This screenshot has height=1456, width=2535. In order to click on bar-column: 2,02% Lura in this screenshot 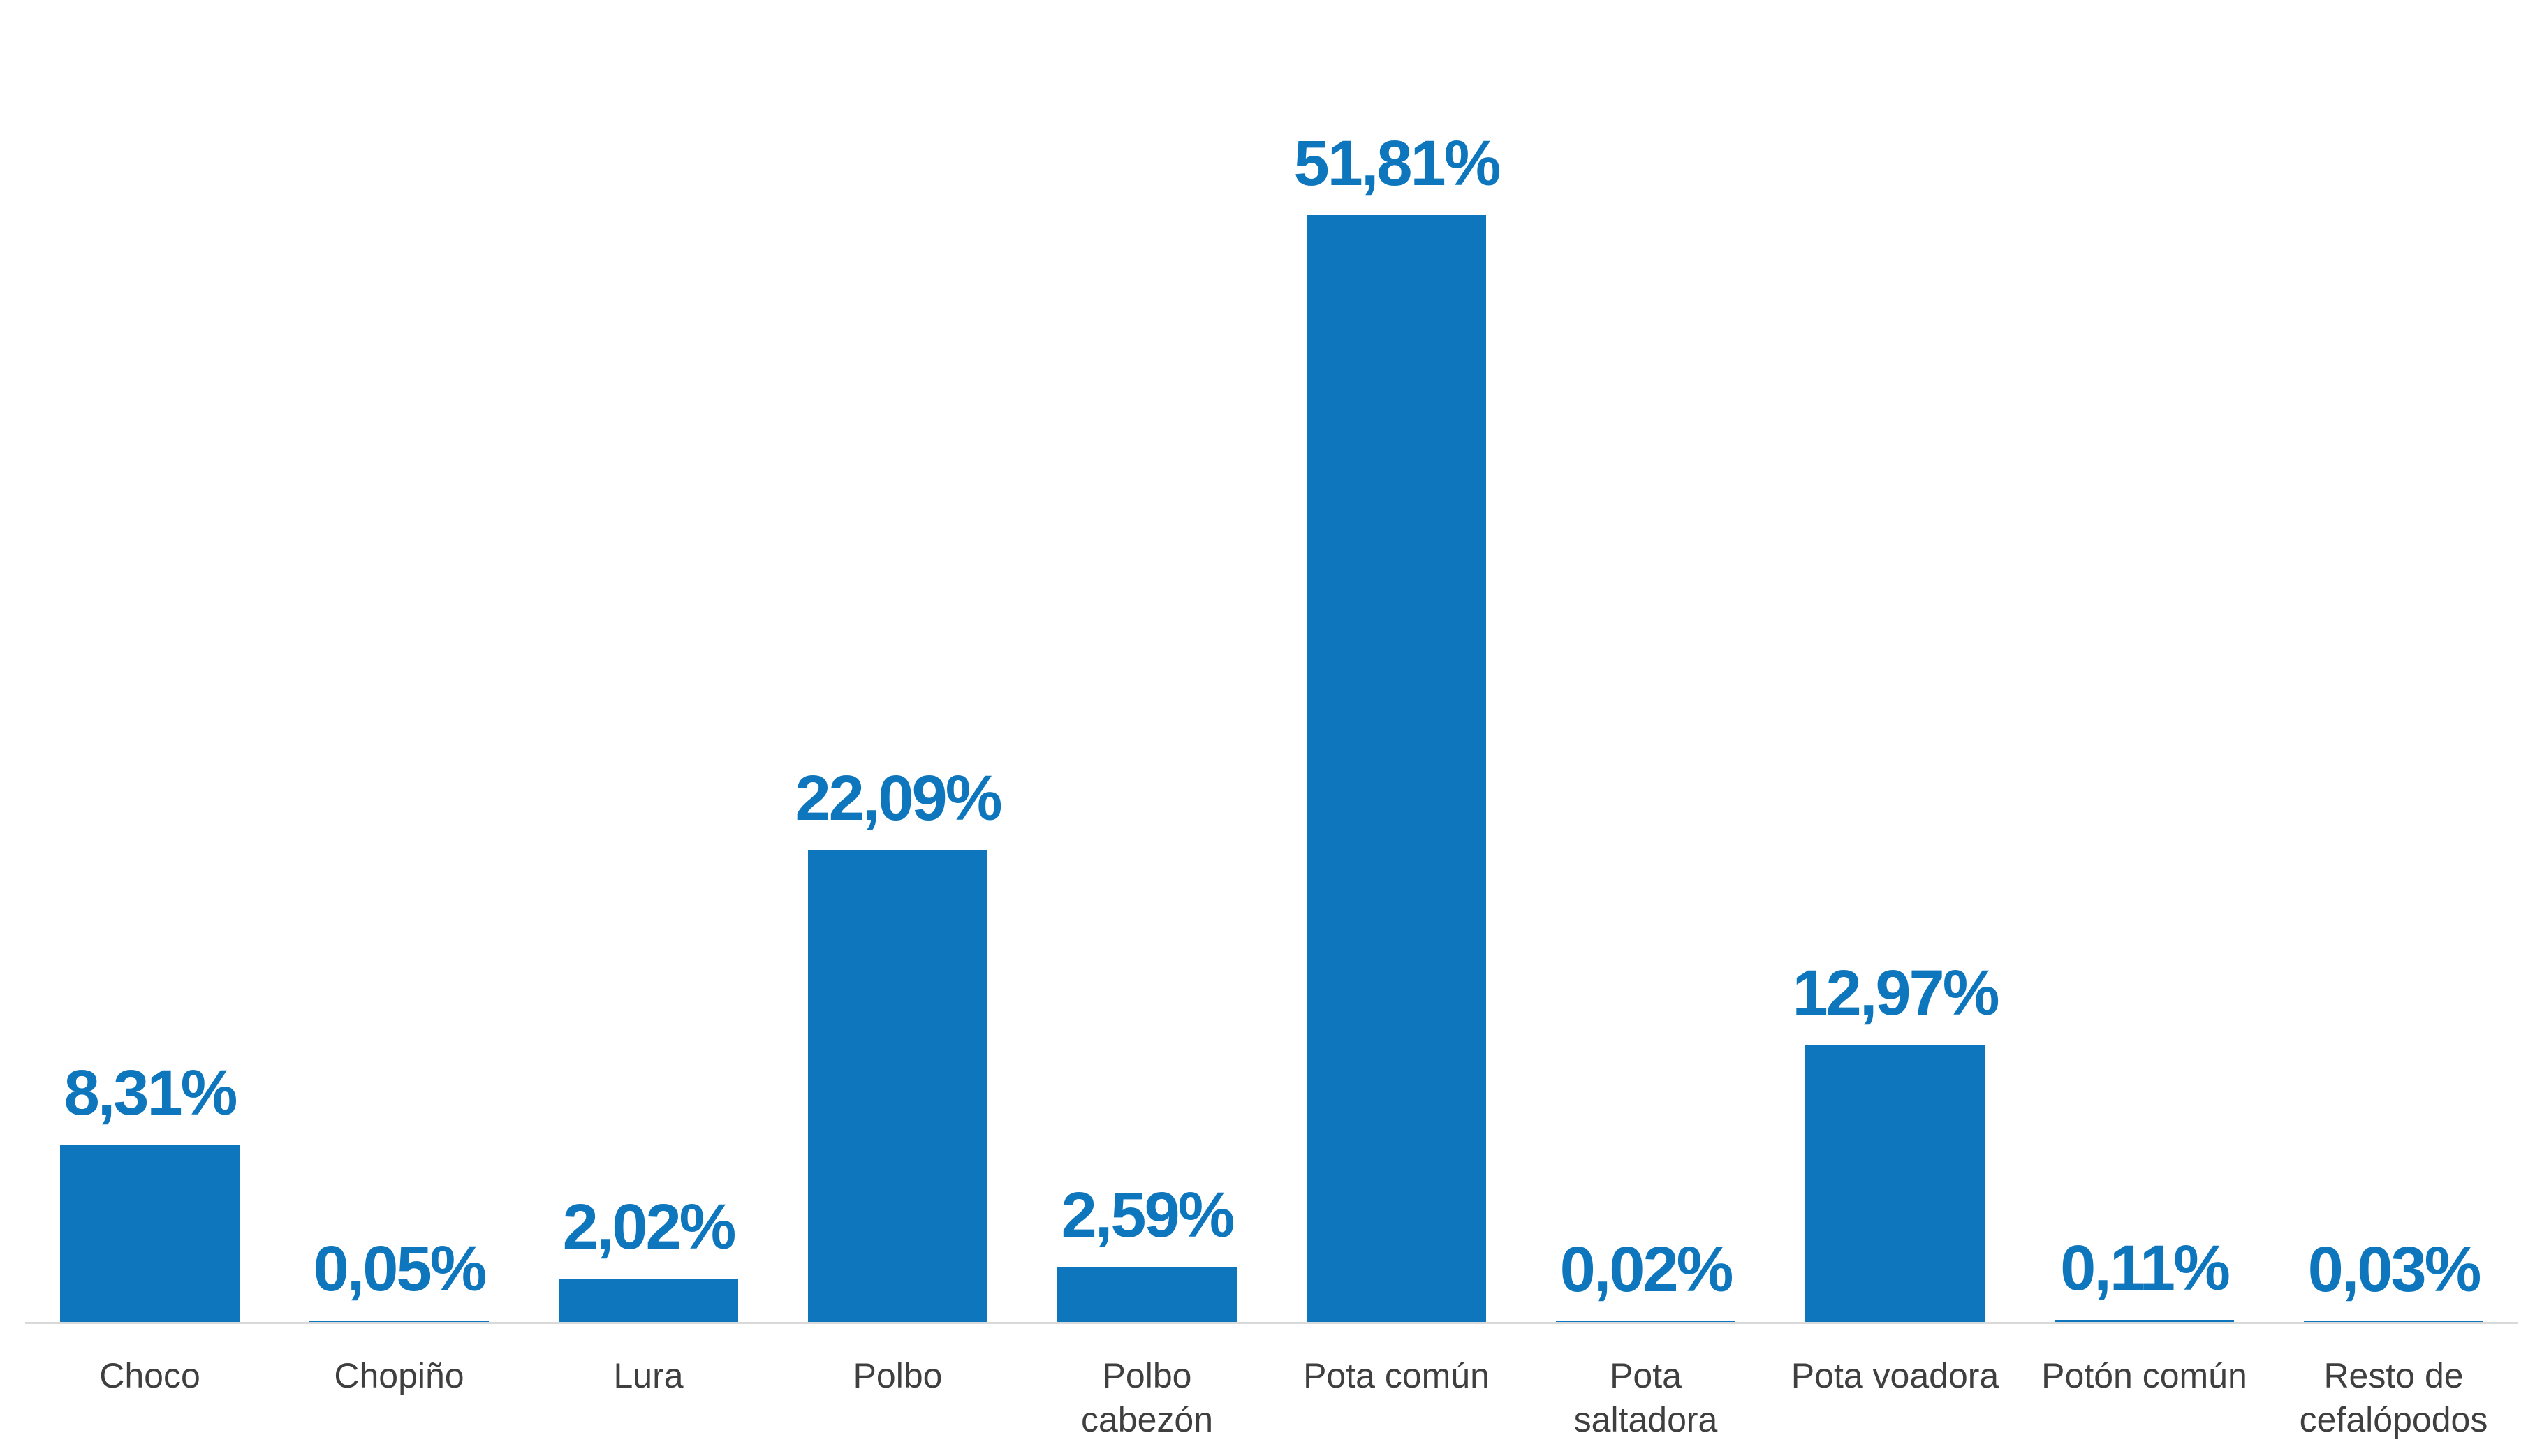, I will do `click(648, 805)`.